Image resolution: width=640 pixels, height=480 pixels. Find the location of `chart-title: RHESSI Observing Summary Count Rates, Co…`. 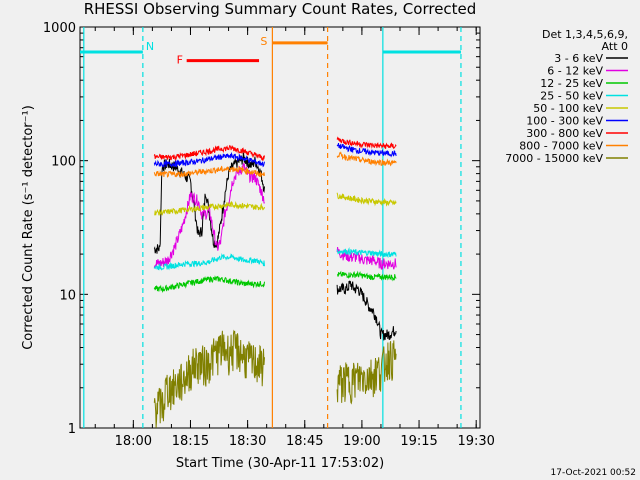

chart-title: RHESSI Observing Summary Count Rates, Co… is located at coordinates (280, 9).